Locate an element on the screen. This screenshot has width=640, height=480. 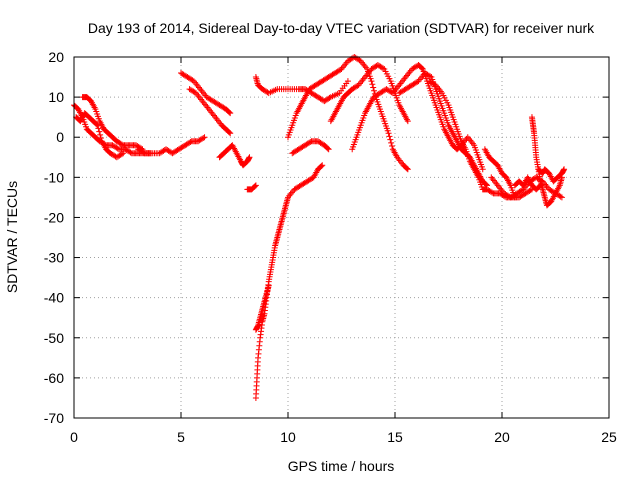
x-tick-label: 15 is located at coordinates (395, 437).